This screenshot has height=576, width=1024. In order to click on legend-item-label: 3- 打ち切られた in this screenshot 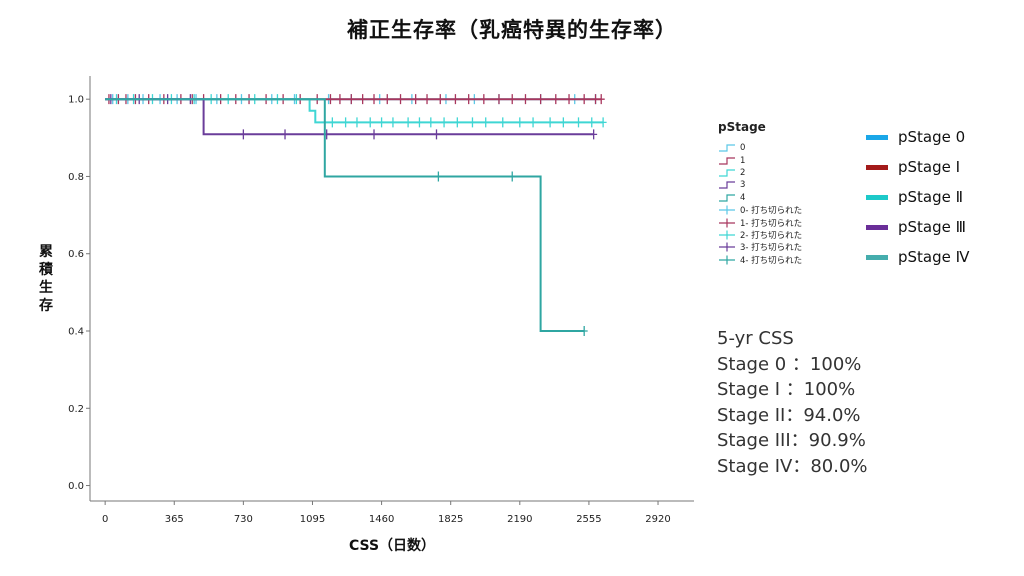, I will do `click(771, 248)`.